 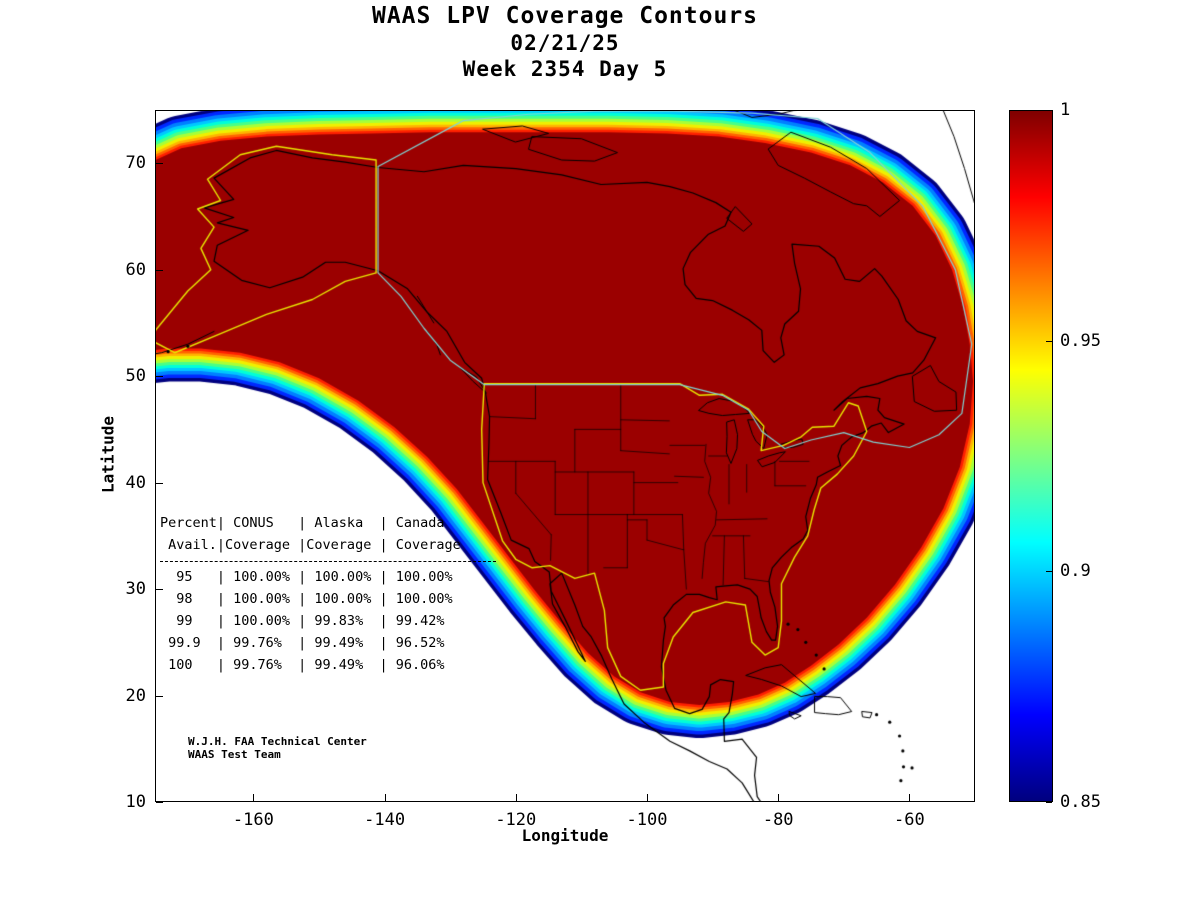 I want to click on coverage-table-row: 100 | 99.76% | 99.49% | 96.06%, so click(x=302, y=665).